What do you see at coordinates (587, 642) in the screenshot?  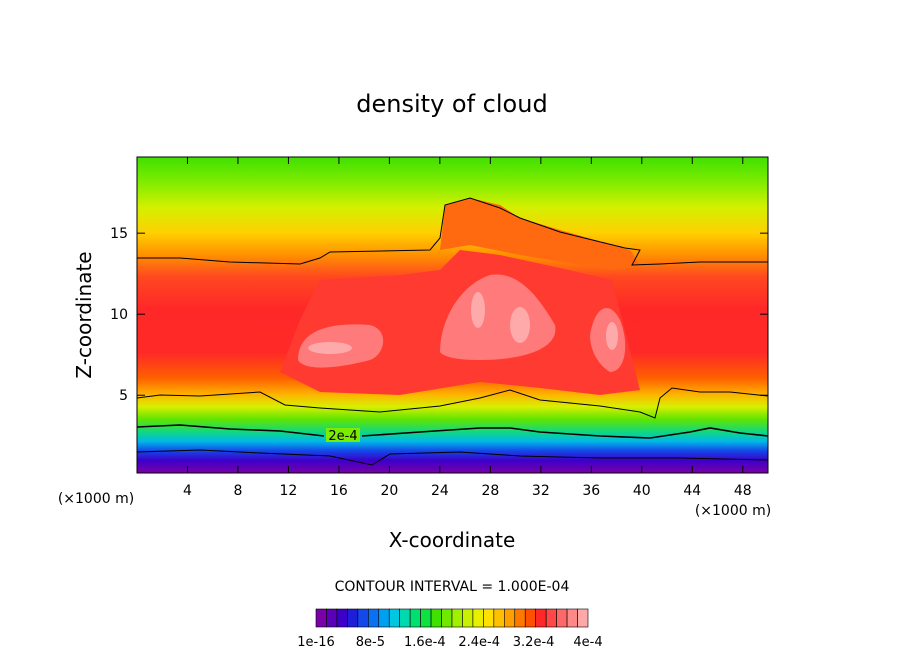 I see `colorbar-tick-label: 4e-4` at bounding box center [587, 642].